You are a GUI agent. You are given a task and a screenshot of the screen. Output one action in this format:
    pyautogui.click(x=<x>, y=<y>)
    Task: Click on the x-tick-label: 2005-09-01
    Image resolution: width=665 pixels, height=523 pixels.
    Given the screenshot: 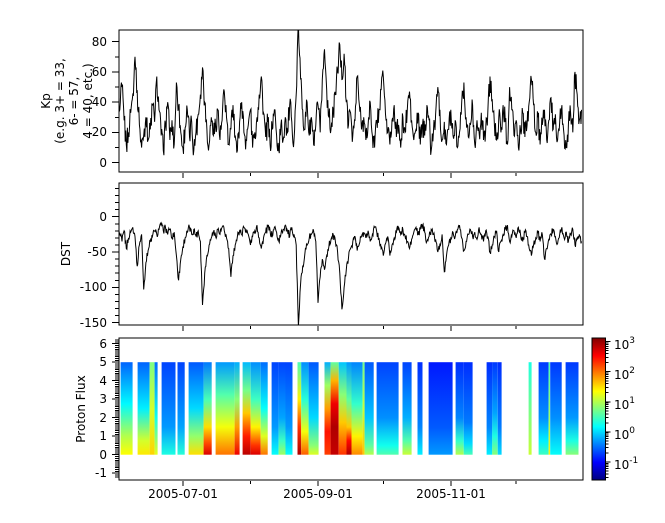 What is the action you would take?
    pyautogui.click(x=318, y=494)
    